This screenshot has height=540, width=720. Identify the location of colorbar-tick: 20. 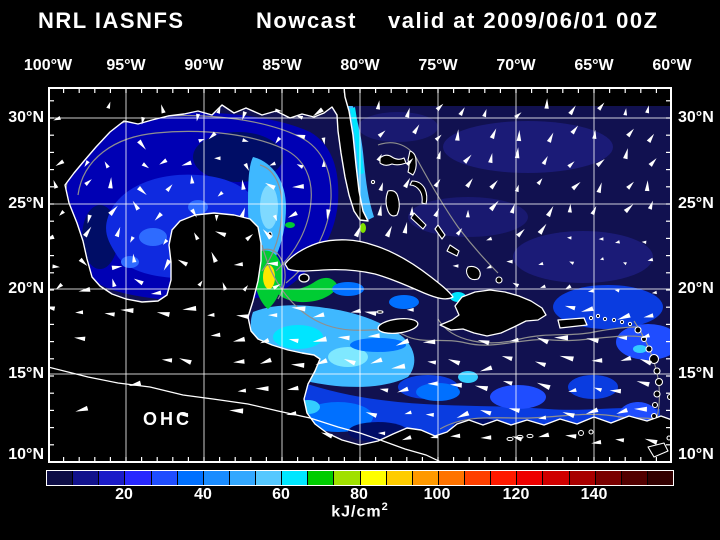
(124, 494).